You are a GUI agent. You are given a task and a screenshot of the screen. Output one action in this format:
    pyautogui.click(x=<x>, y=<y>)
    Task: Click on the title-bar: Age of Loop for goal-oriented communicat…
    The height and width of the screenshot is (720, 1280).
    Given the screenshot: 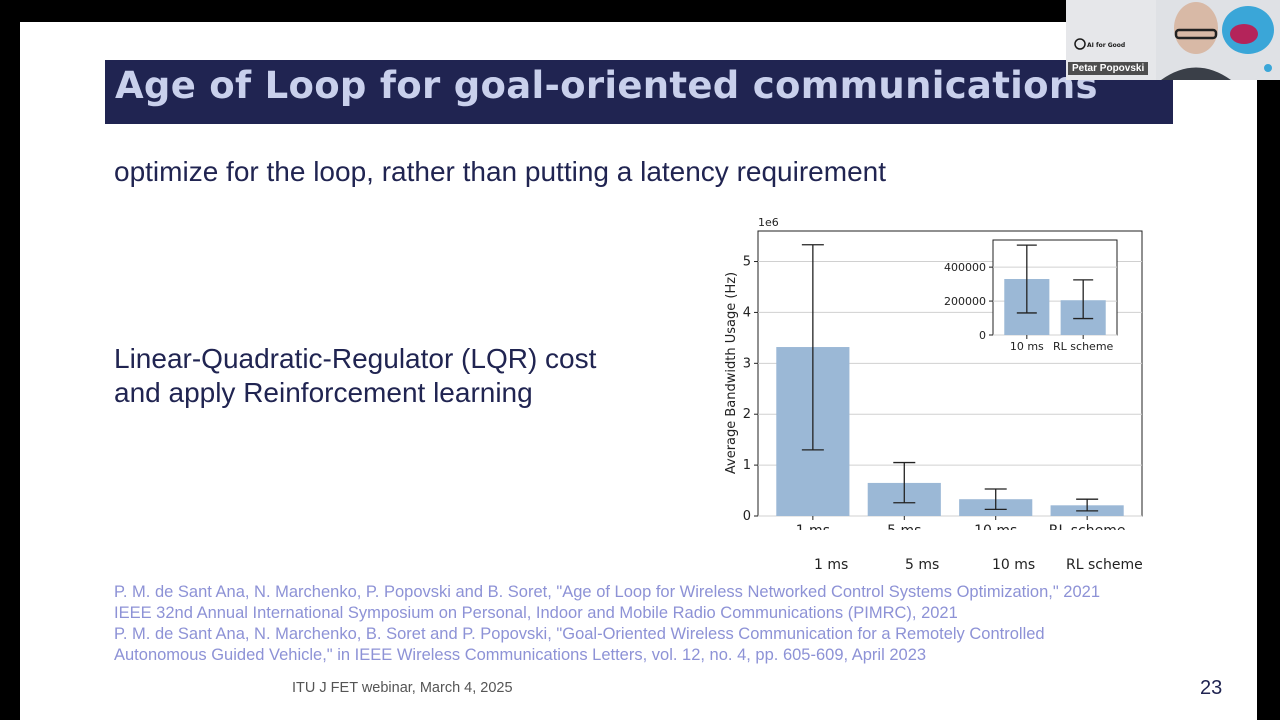 What is the action you would take?
    pyautogui.click(x=639, y=92)
    